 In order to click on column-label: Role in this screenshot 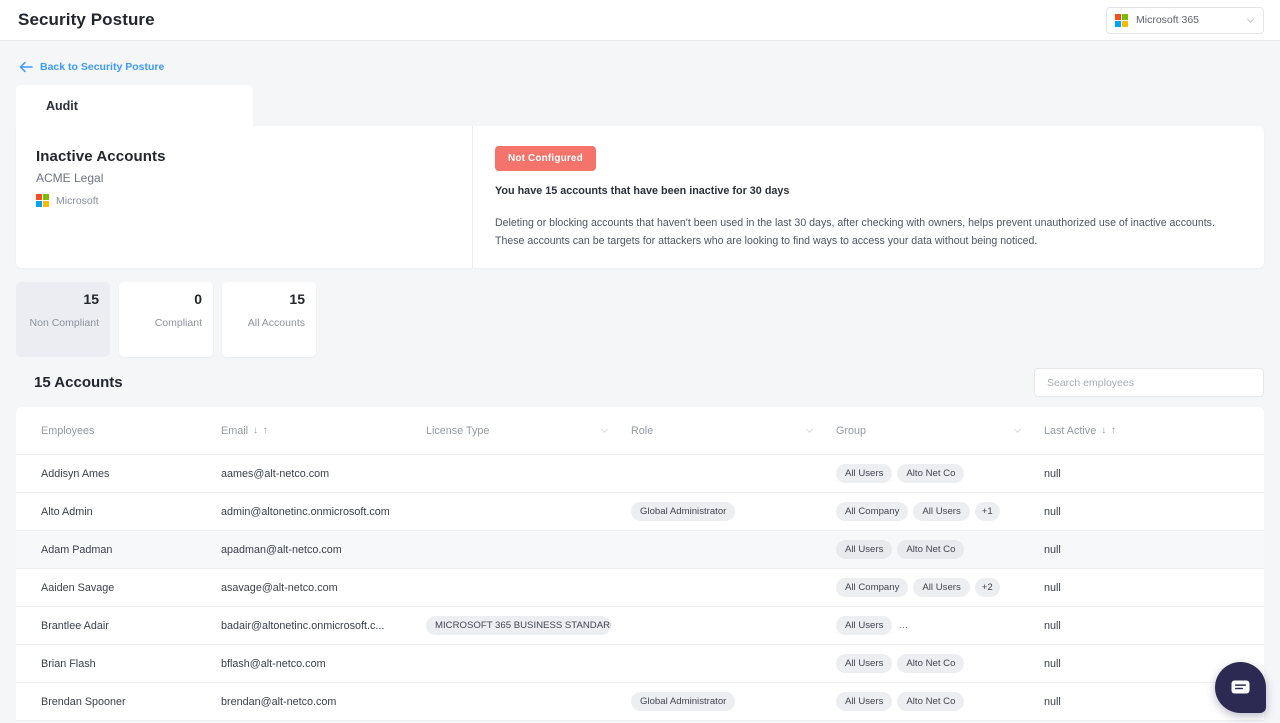, I will do `click(642, 430)`.